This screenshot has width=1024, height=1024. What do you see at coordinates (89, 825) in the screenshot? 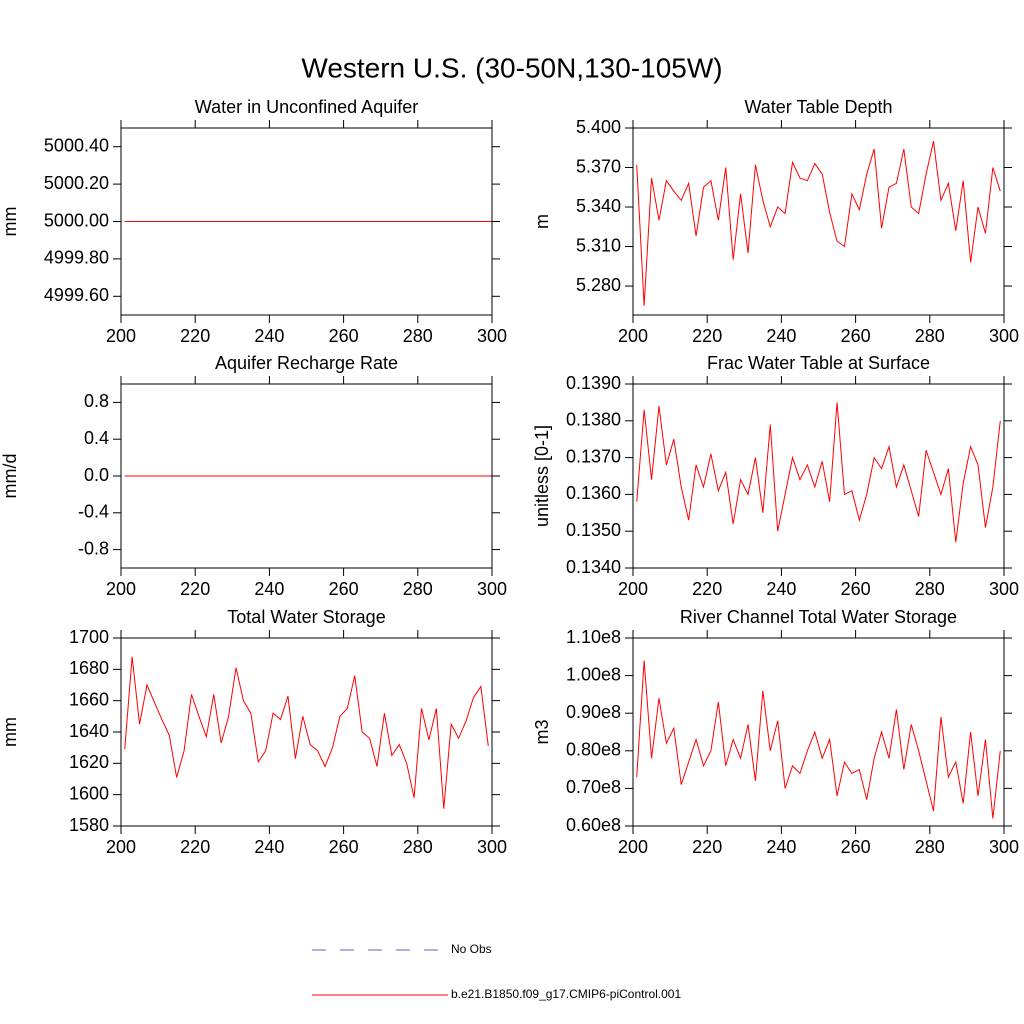
I see `y-tick-label: 1580` at bounding box center [89, 825].